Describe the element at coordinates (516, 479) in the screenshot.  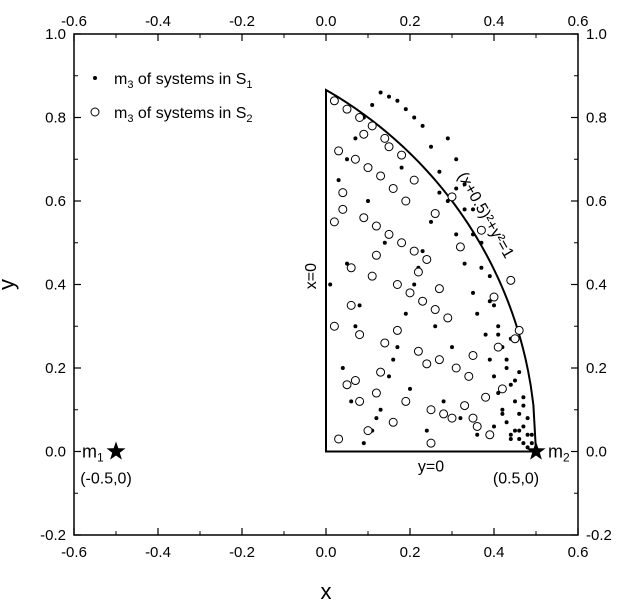
I see `mass-m2-coords: (0.5,0)` at that location.